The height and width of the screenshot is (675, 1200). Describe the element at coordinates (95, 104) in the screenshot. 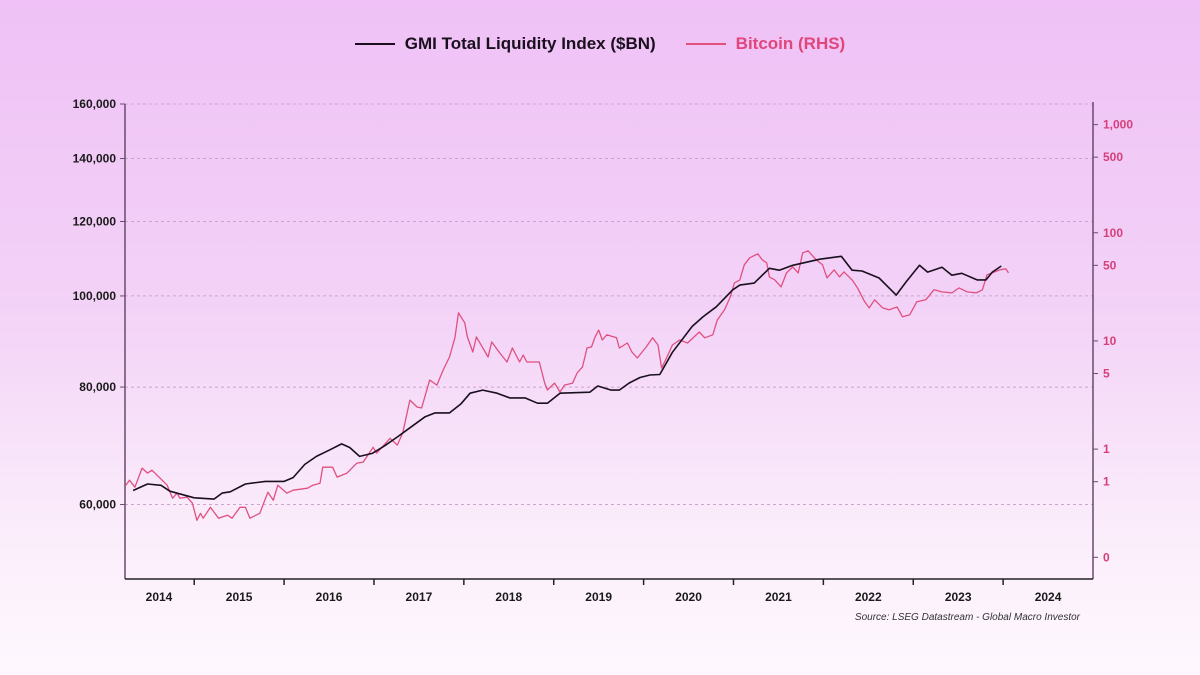

I see `left-axis-tick-label: 160,000` at that location.